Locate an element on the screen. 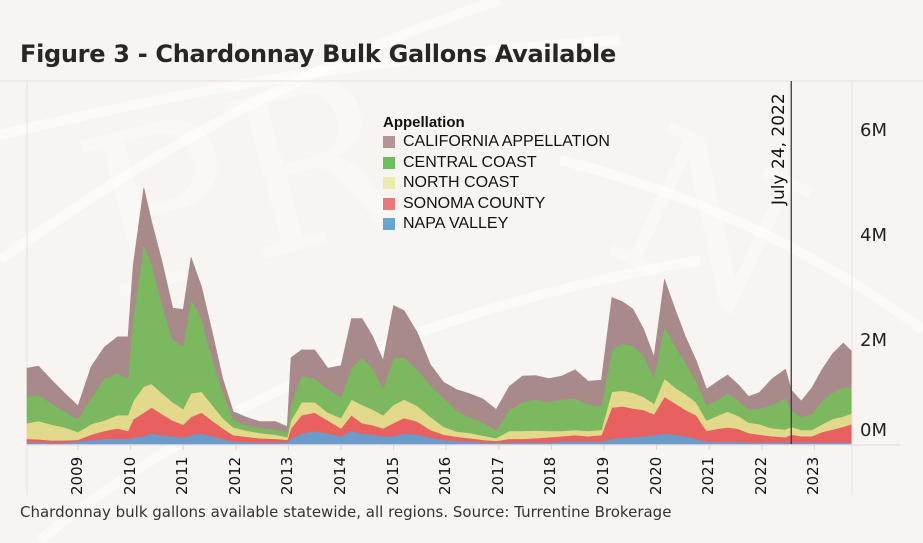 This screenshot has height=543, width=923. legend-item-napa-valley: NAPA VALLEY is located at coordinates (496, 224).